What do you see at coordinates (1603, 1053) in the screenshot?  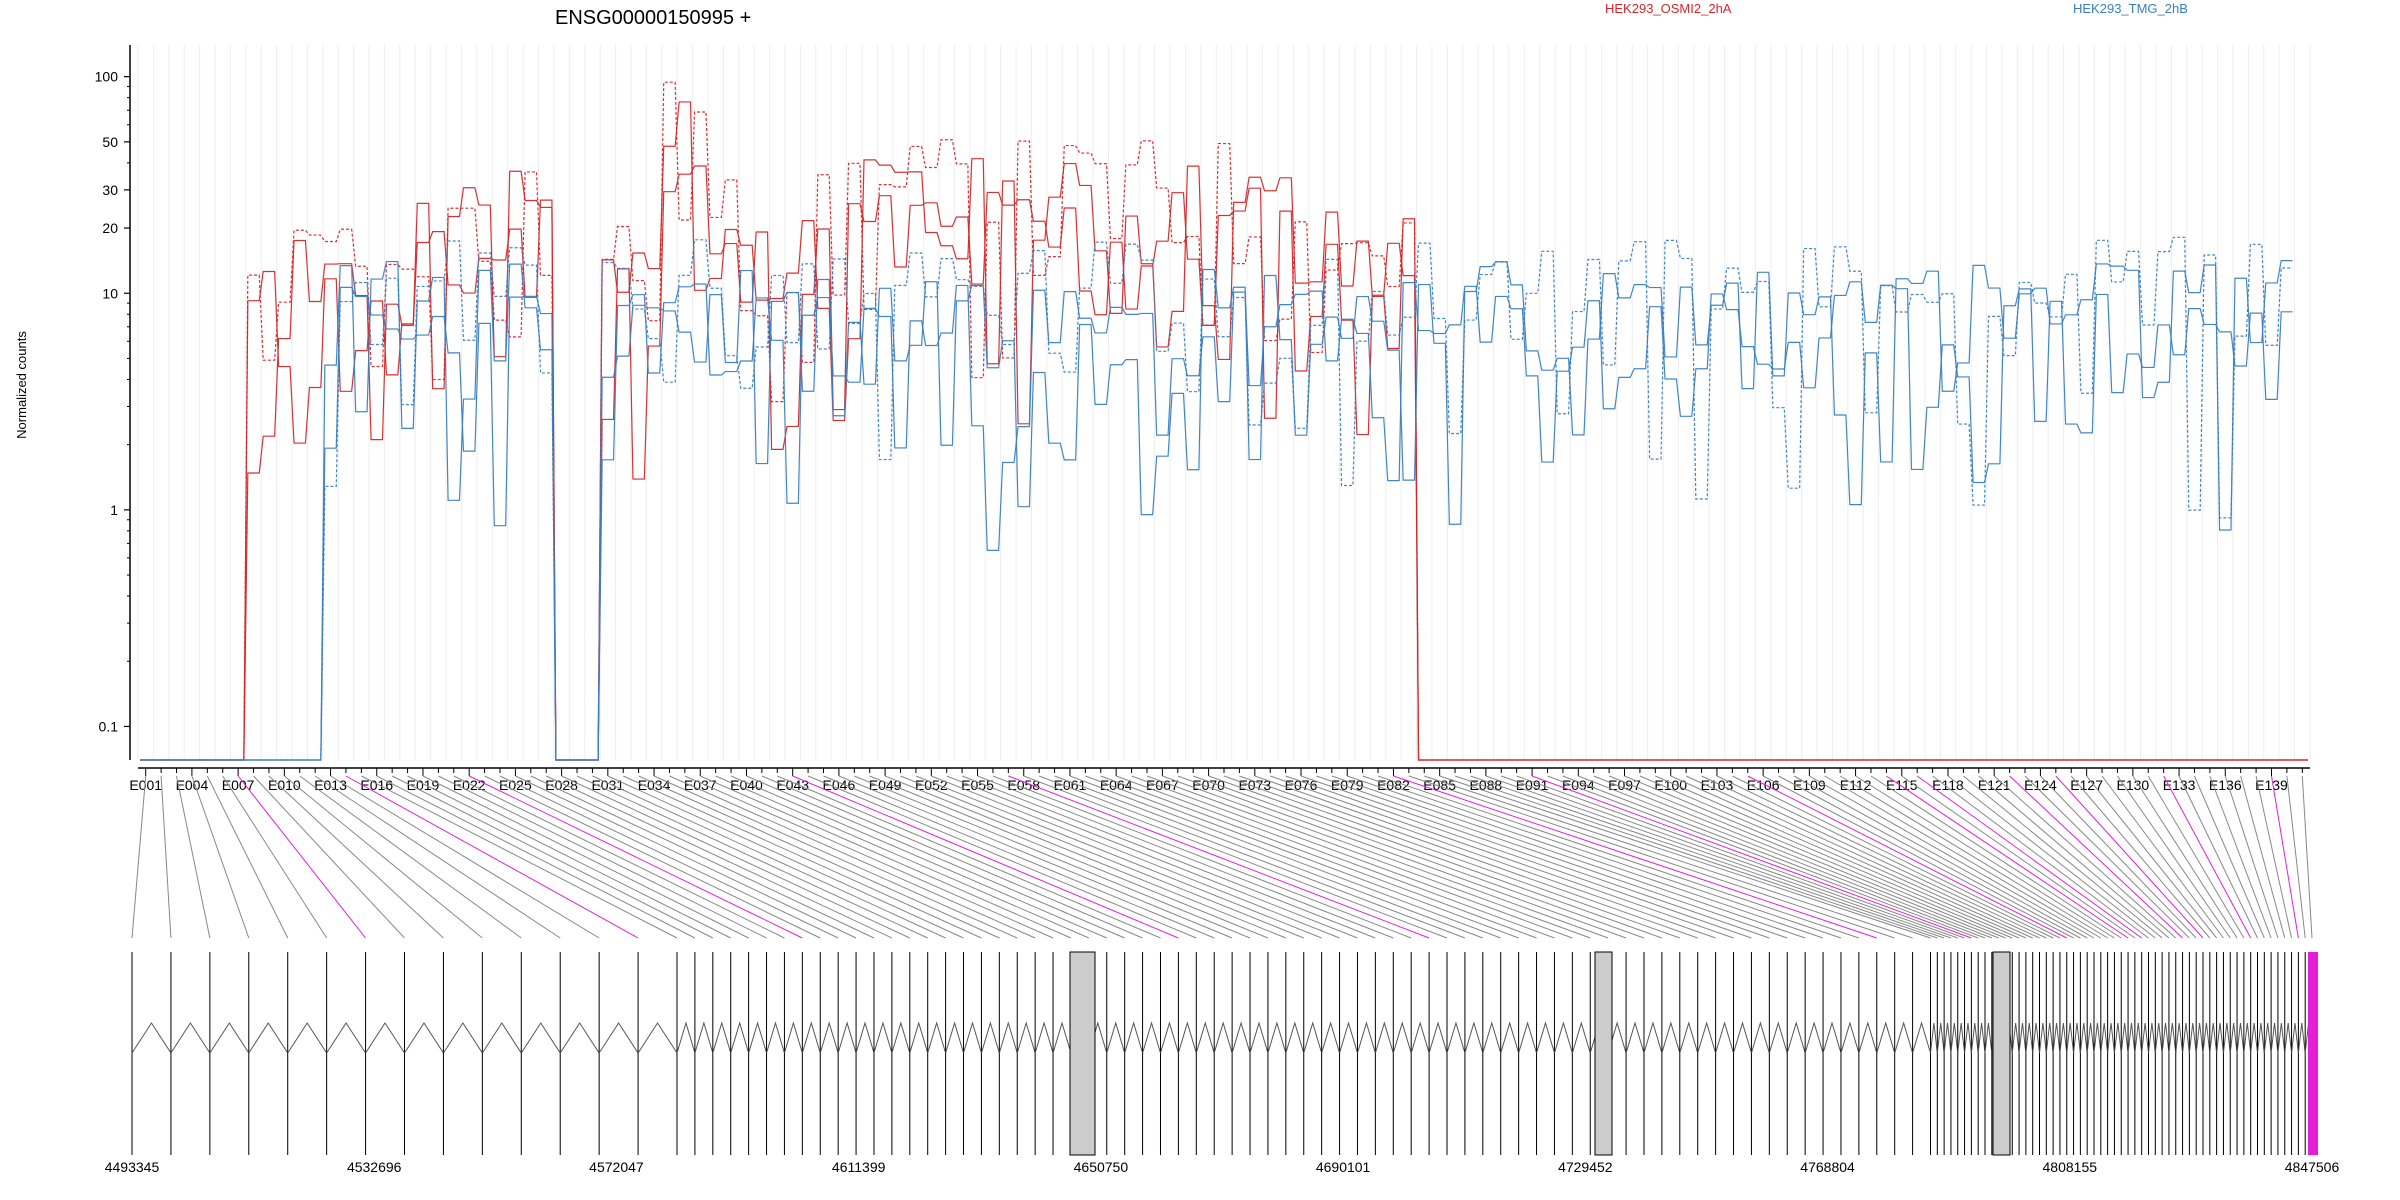 I see `exon-block` at bounding box center [1603, 1053].